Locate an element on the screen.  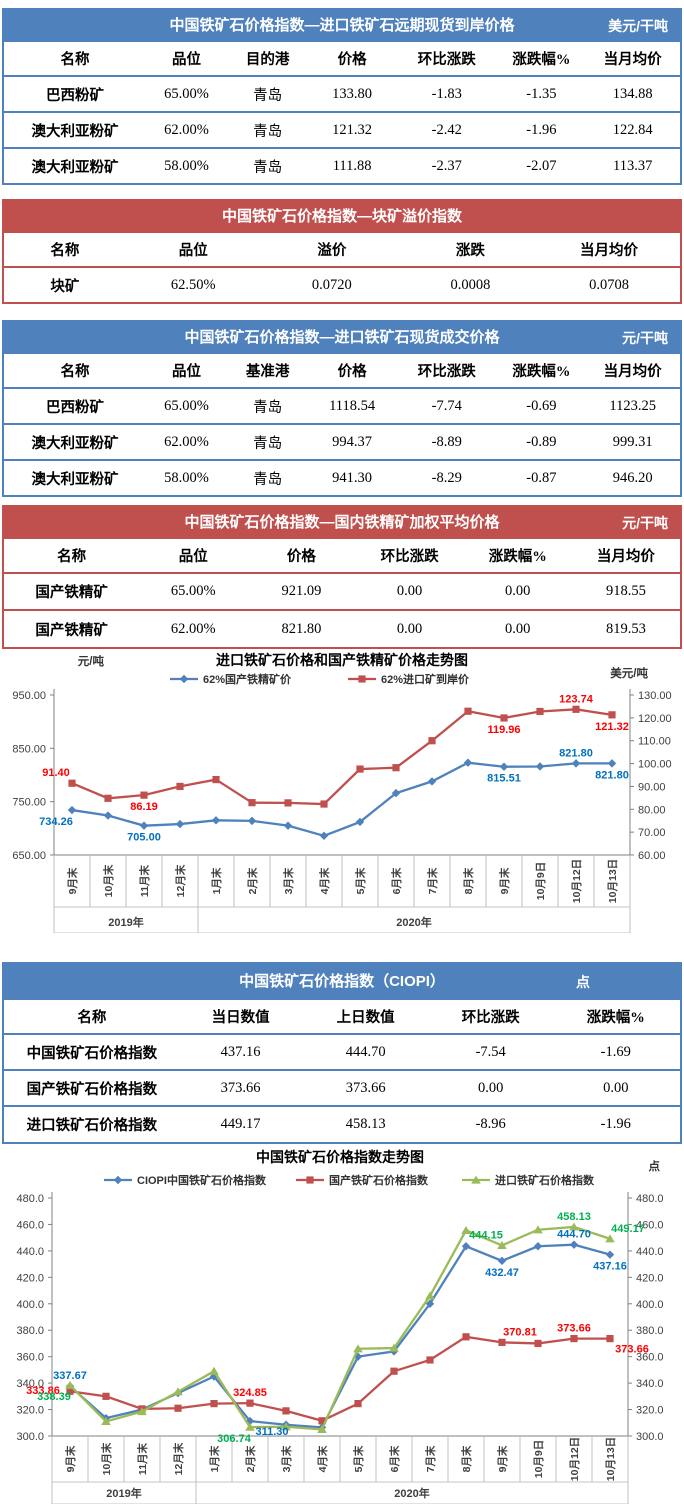
table-title-bar: 中国铁矿石价格指数—块矿溢价指数 is located at coordinates (342, 217).